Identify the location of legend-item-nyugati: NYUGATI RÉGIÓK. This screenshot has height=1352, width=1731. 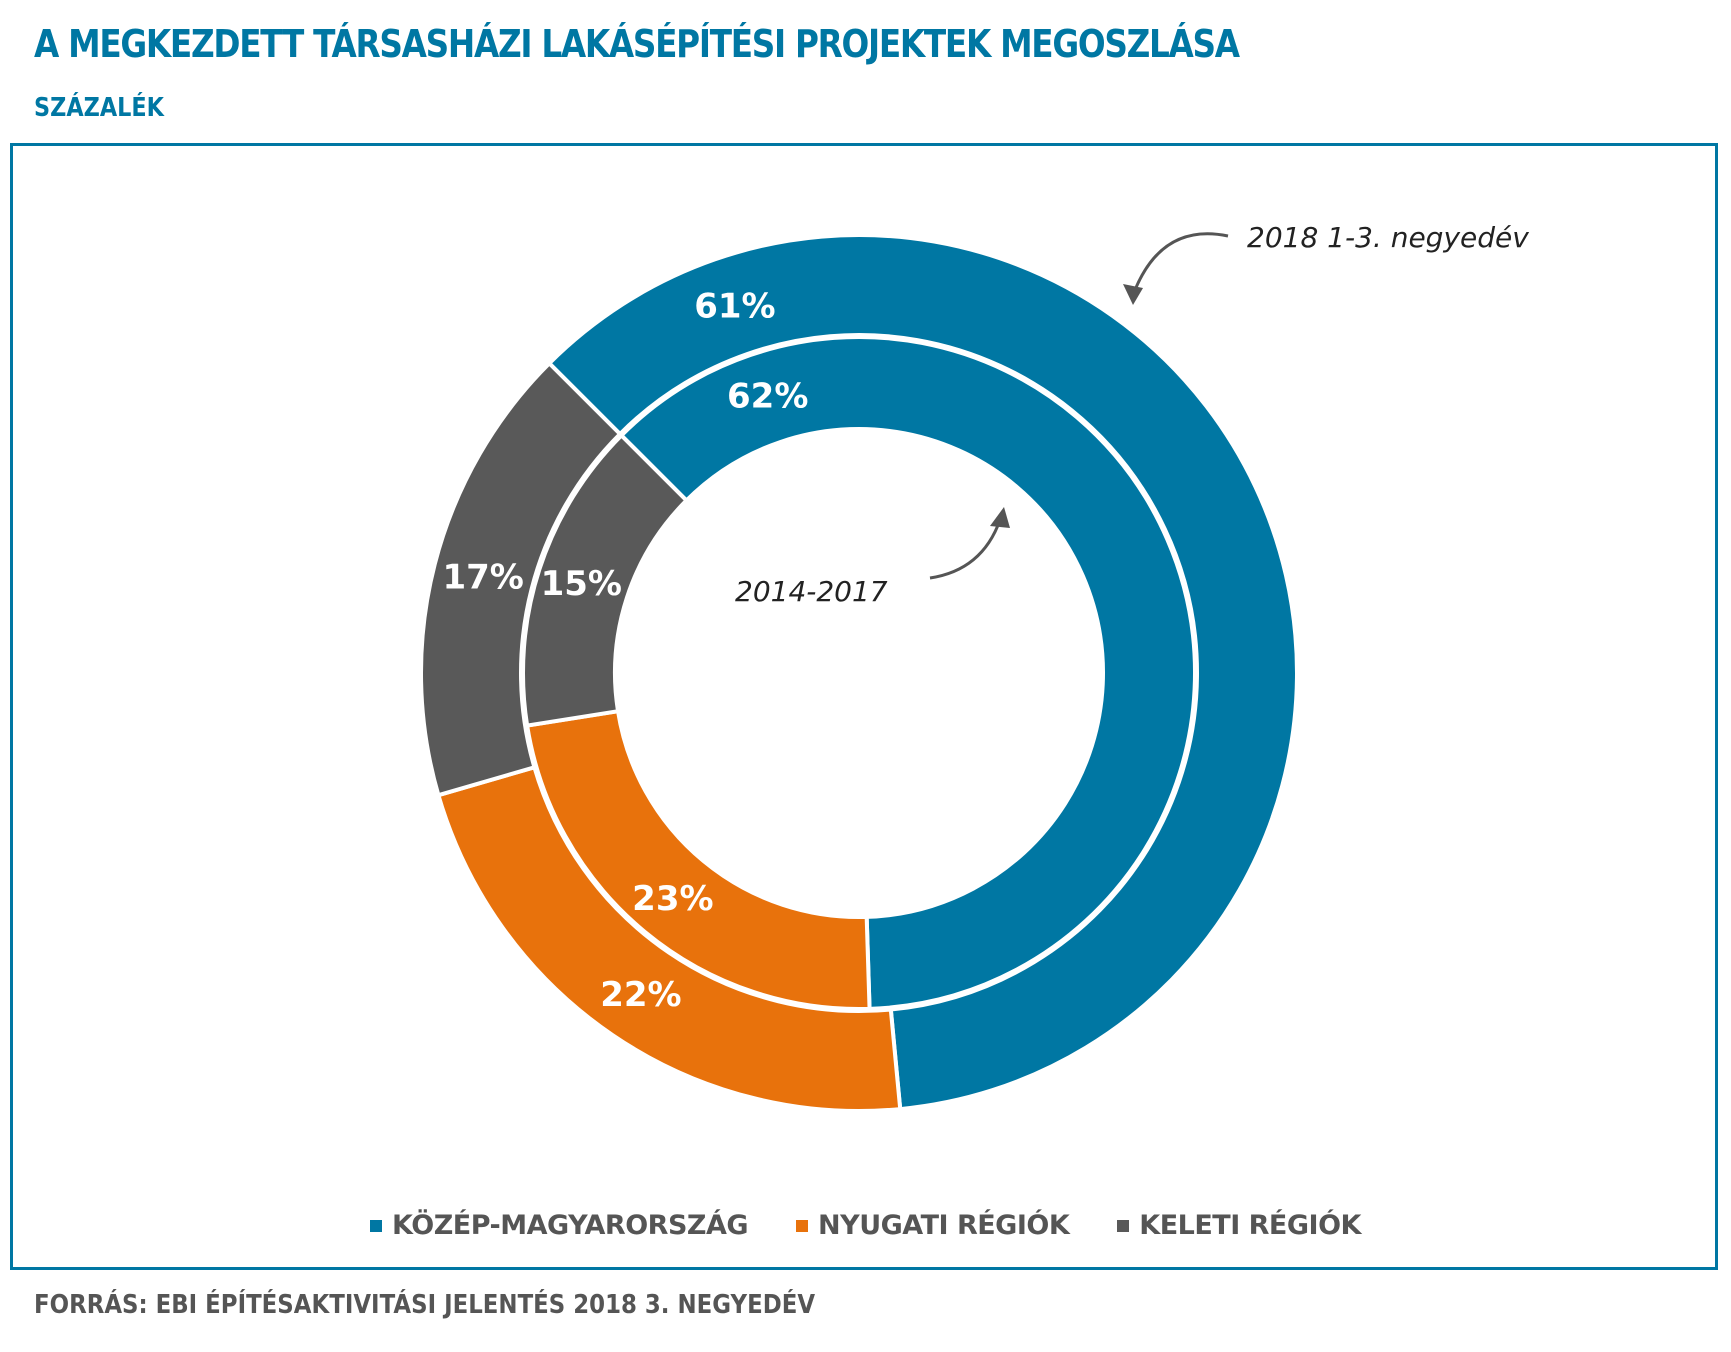
(933, 1225).